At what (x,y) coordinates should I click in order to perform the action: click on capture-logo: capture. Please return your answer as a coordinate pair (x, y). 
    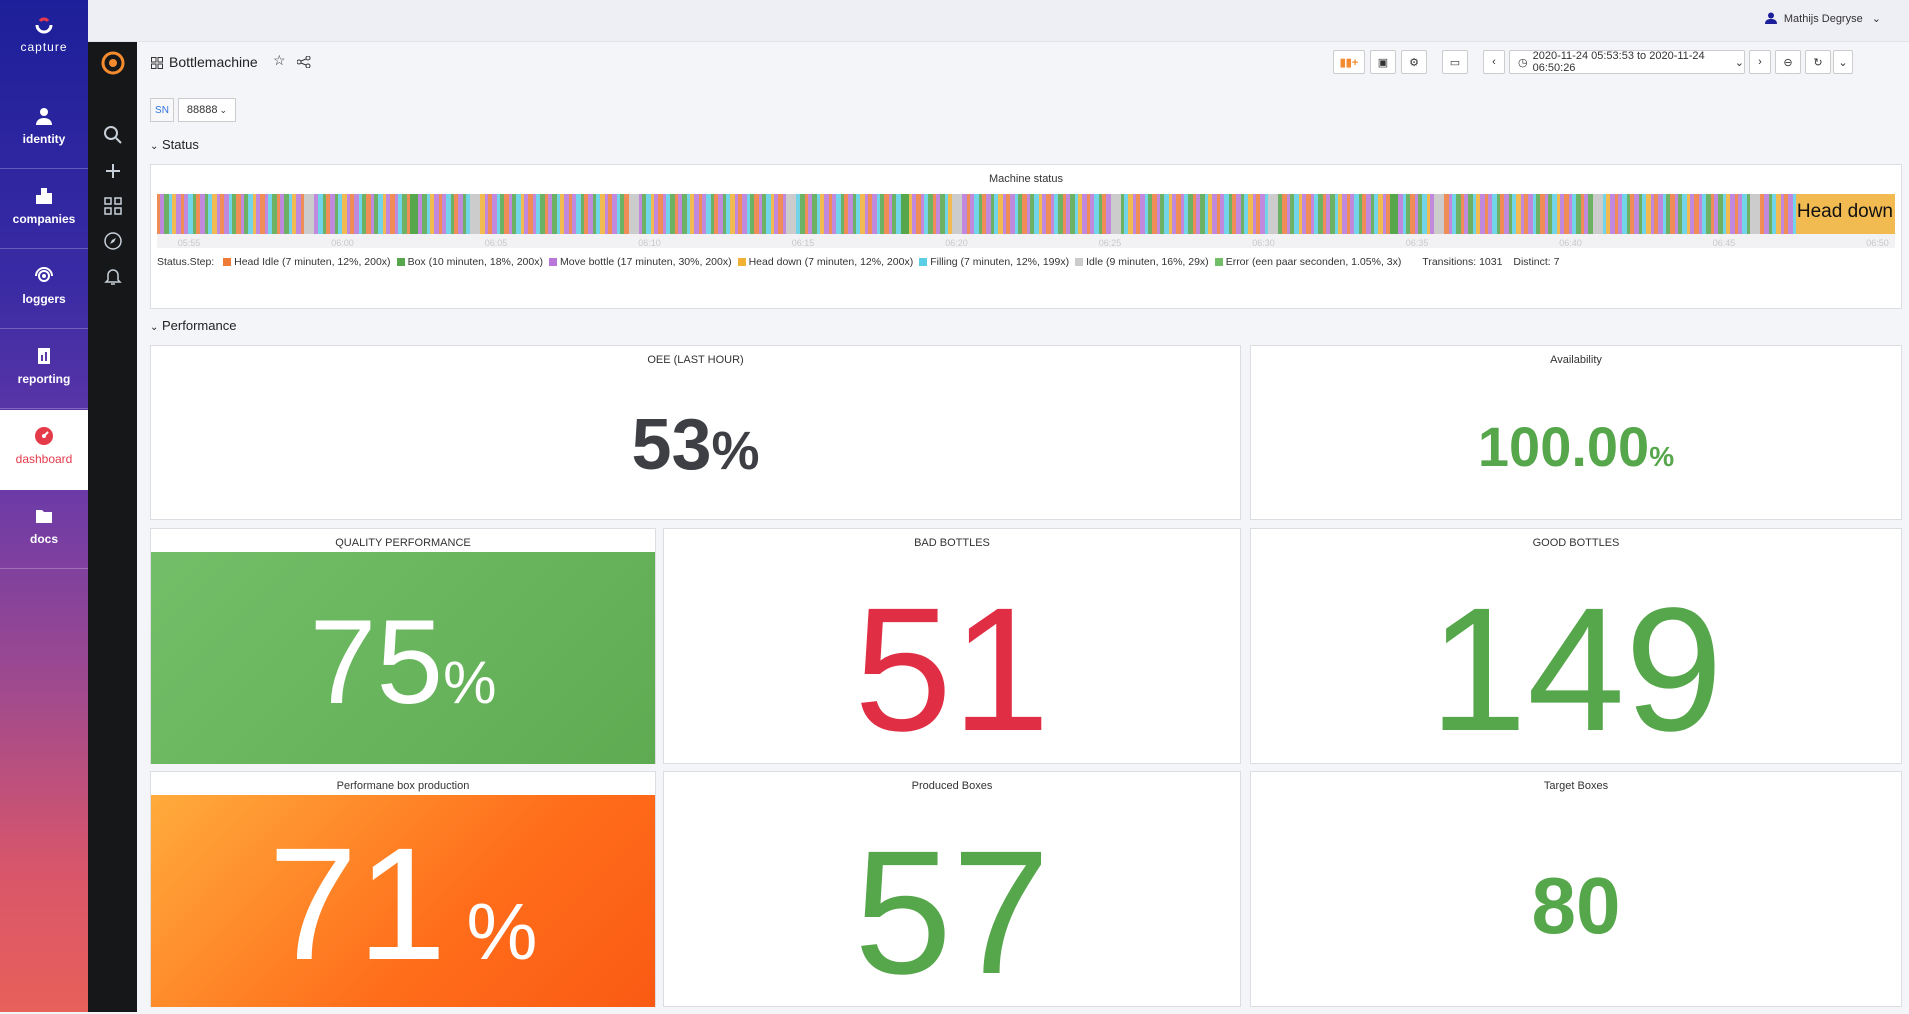
    Looking at the image, I should click on (44, 34).